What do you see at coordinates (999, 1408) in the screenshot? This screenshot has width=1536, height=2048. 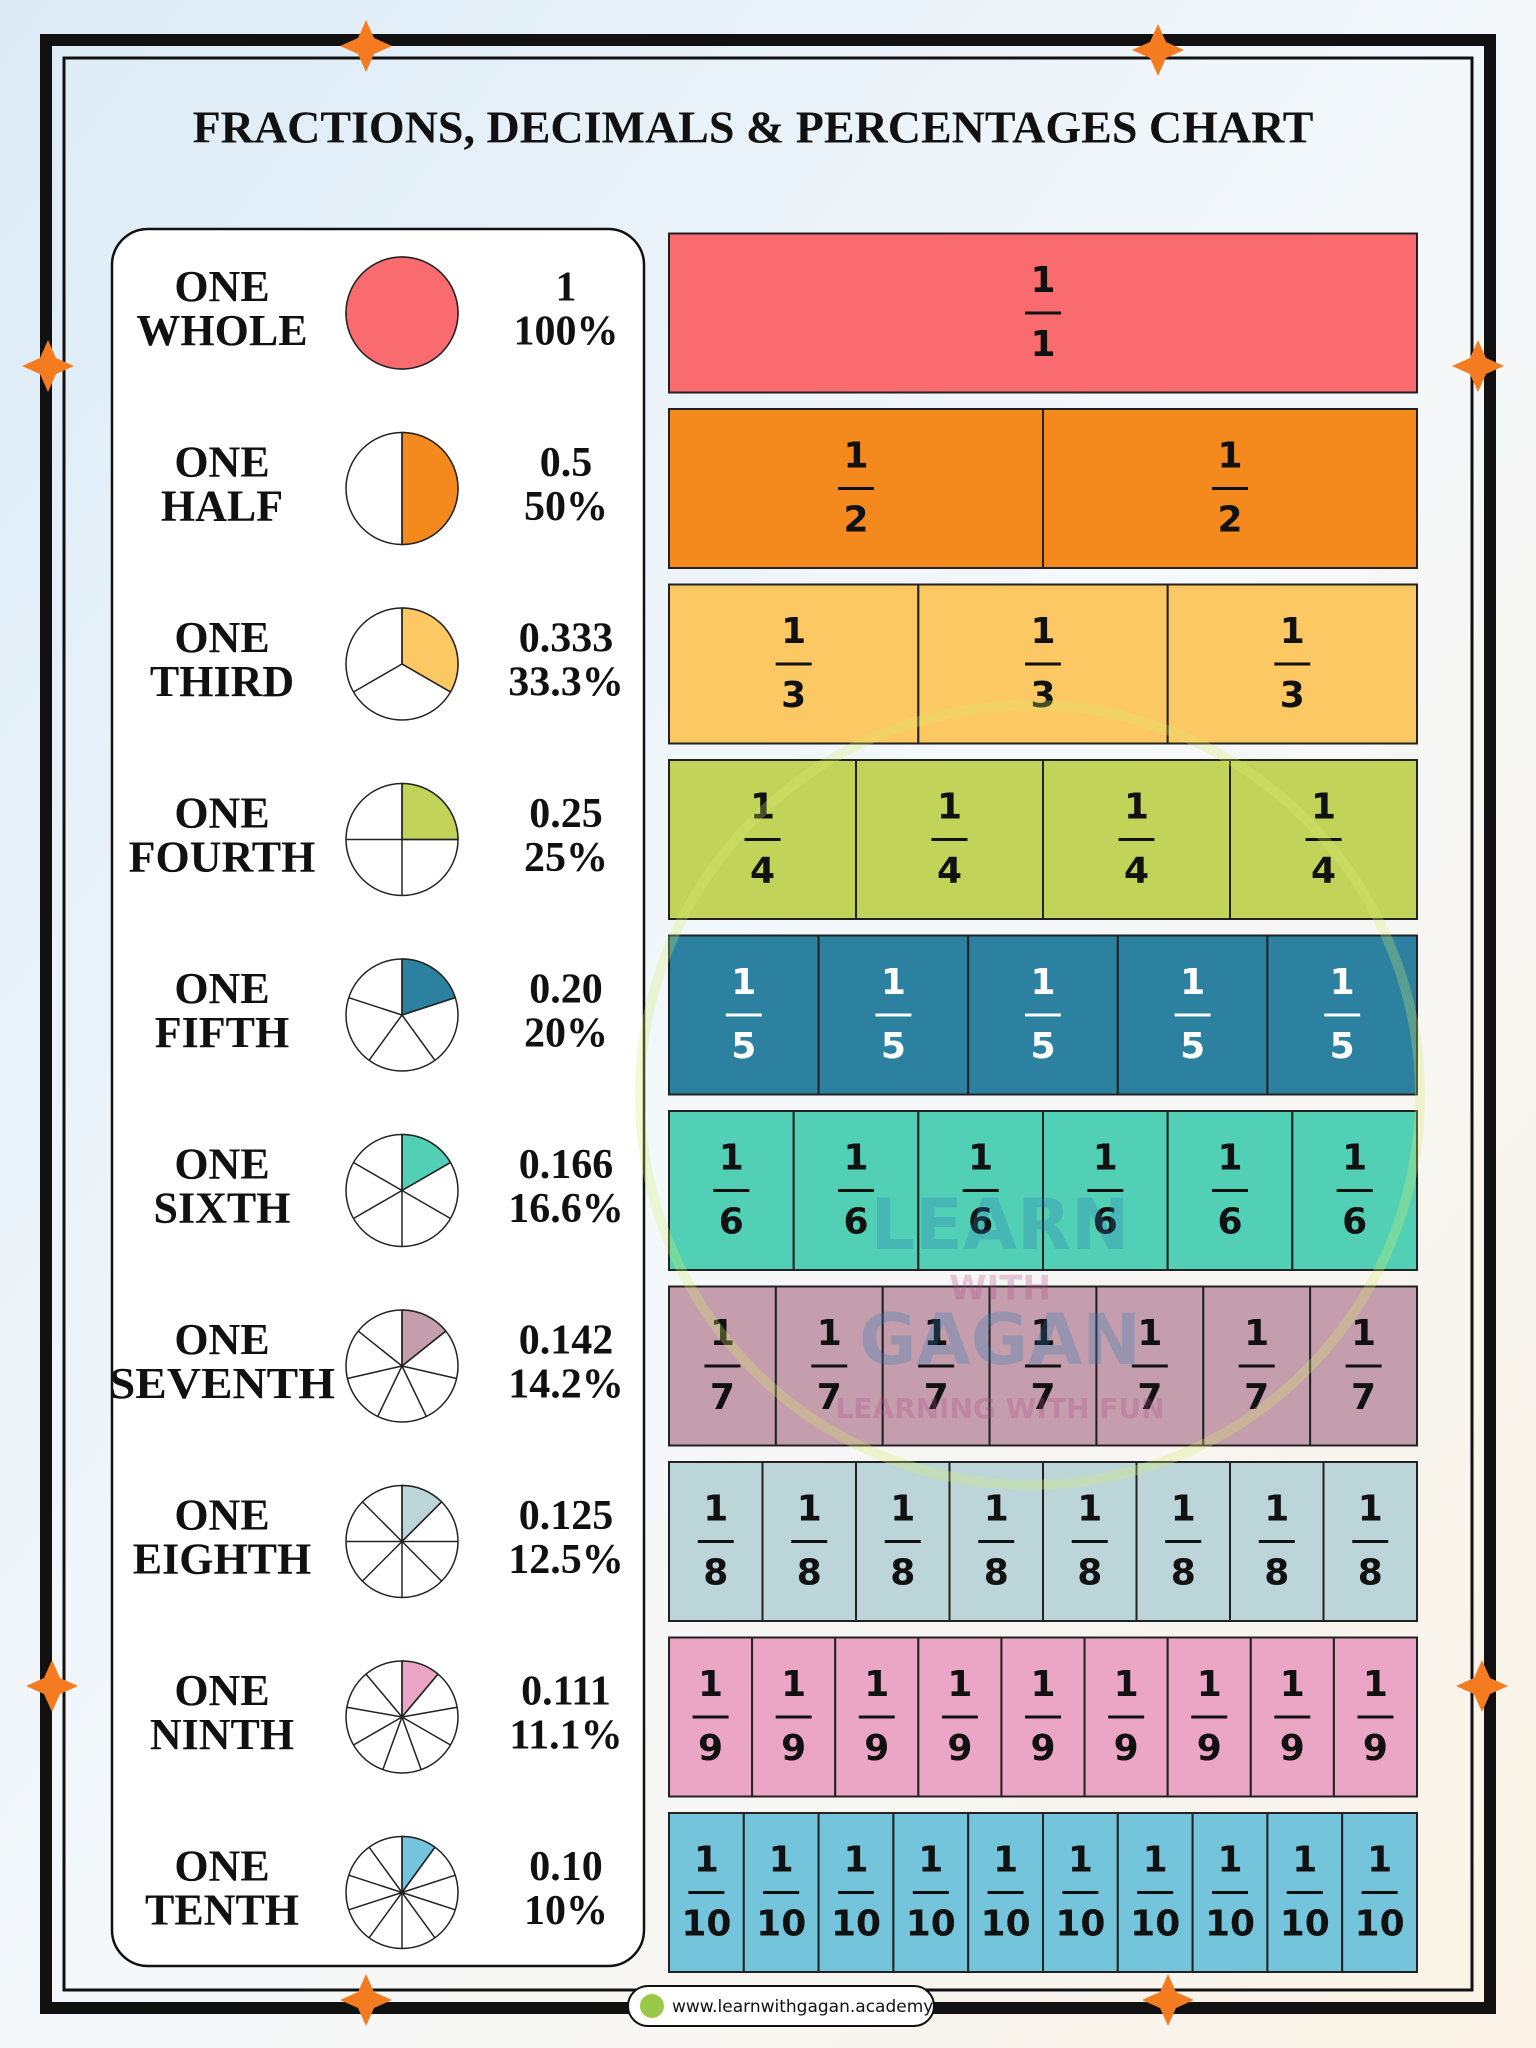 I see `watermark-text: LEARNING WITH FUN` at bounding box center [999, 1408].